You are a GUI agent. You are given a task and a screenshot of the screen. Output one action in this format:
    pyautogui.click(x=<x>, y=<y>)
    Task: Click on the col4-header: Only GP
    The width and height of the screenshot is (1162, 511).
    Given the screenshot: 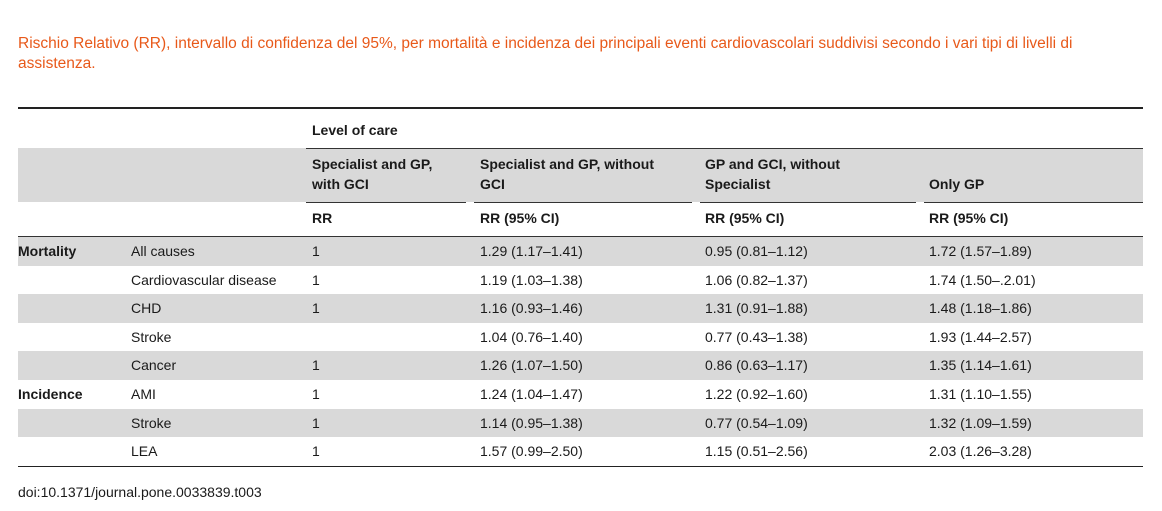 What is the action you would take?
    pyautogui.click(x=957, y=184)
    